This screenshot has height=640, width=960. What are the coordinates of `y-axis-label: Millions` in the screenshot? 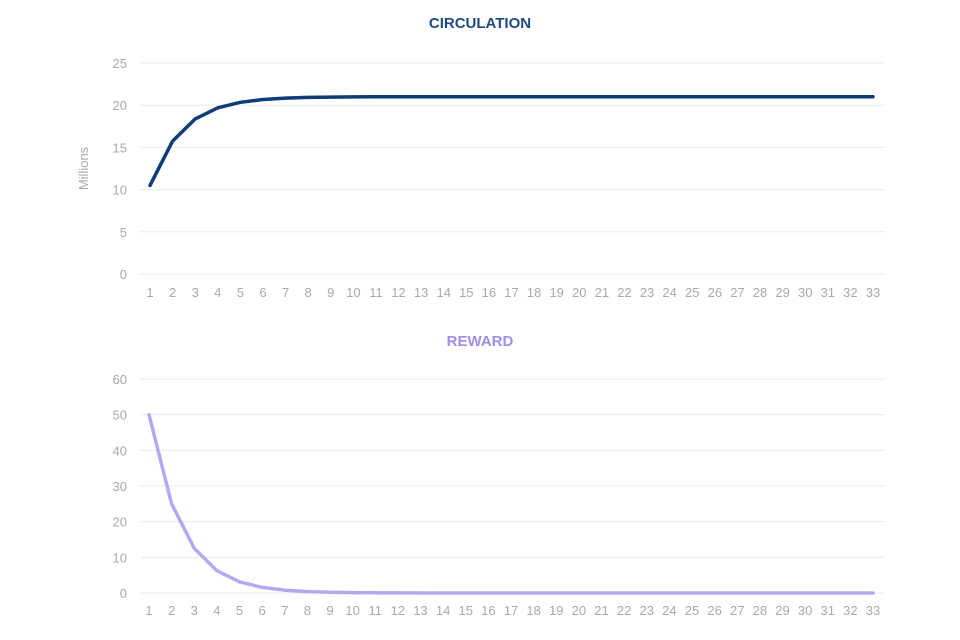 It's located at (83, 168).